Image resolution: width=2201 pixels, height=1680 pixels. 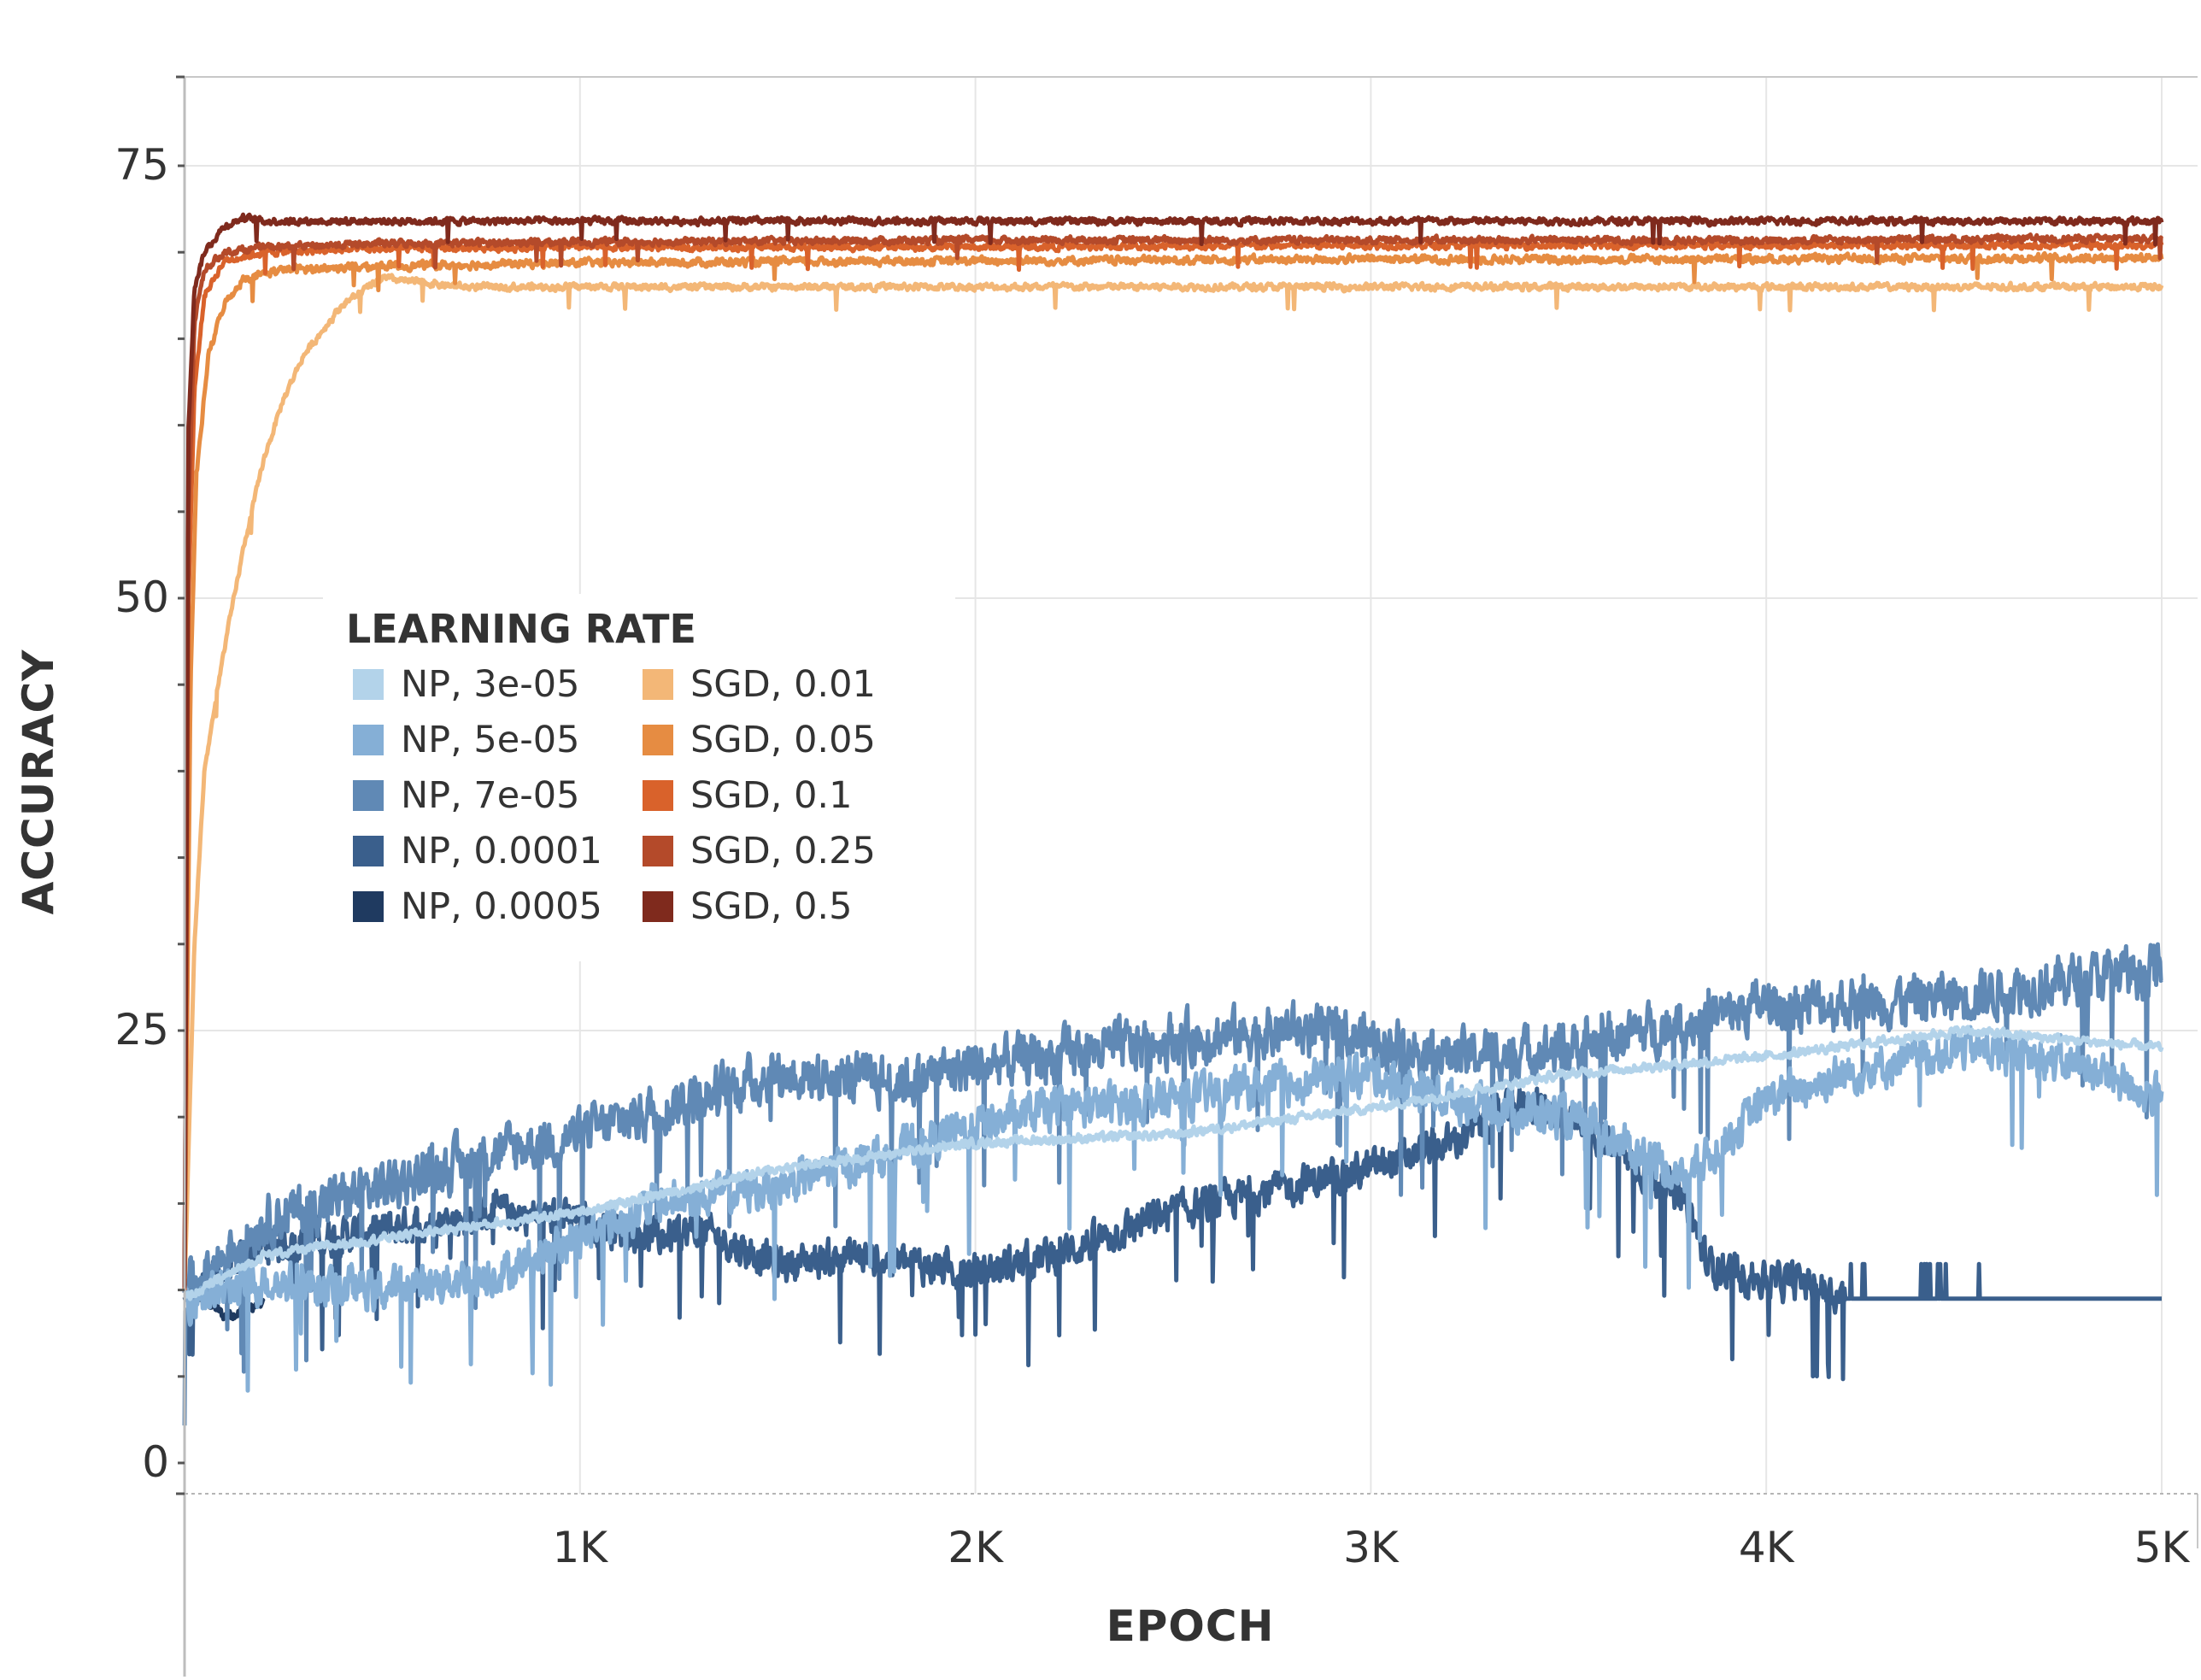 What do you see at coordinates (490, 740) in the screenshot?
I see `legend-label: NP, 5e-05` at bounding box center [490, 740].